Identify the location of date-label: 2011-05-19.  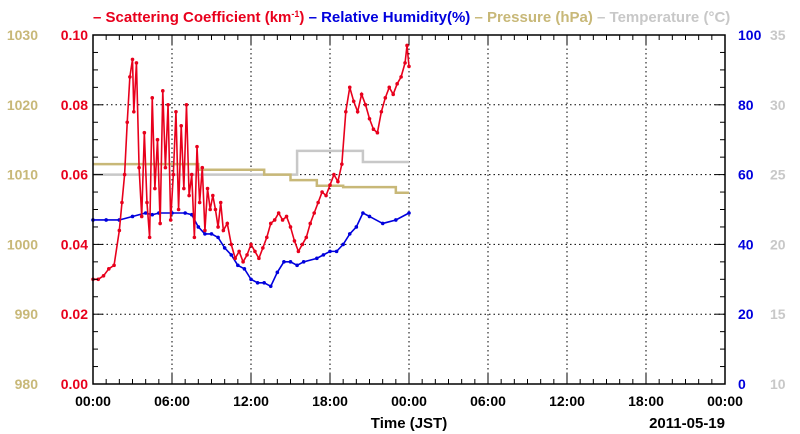
(687, 423).